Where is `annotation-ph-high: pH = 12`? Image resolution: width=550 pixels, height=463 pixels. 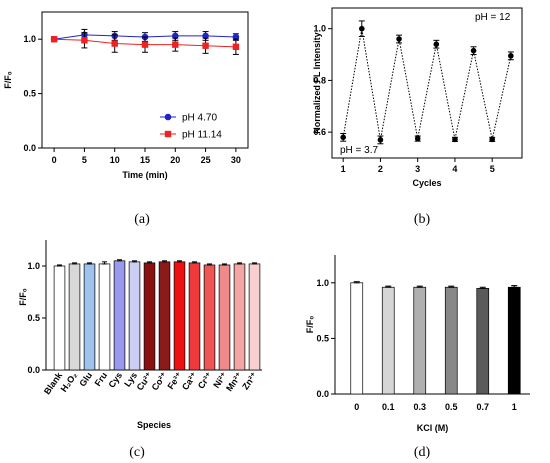 annotation-ph-high: pH = 12 is located at coordinates (493, 17).